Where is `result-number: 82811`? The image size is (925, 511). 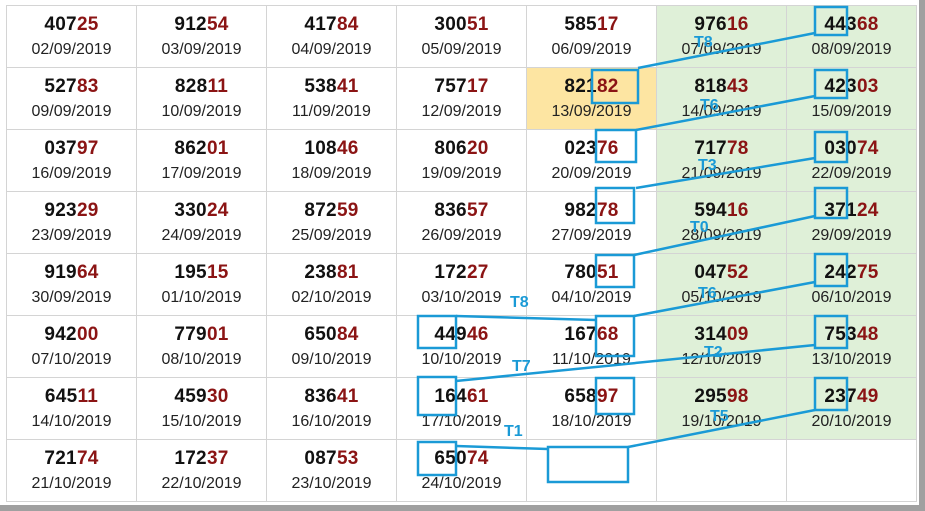 result-number: 82811 is located at coordinates (201, 87).